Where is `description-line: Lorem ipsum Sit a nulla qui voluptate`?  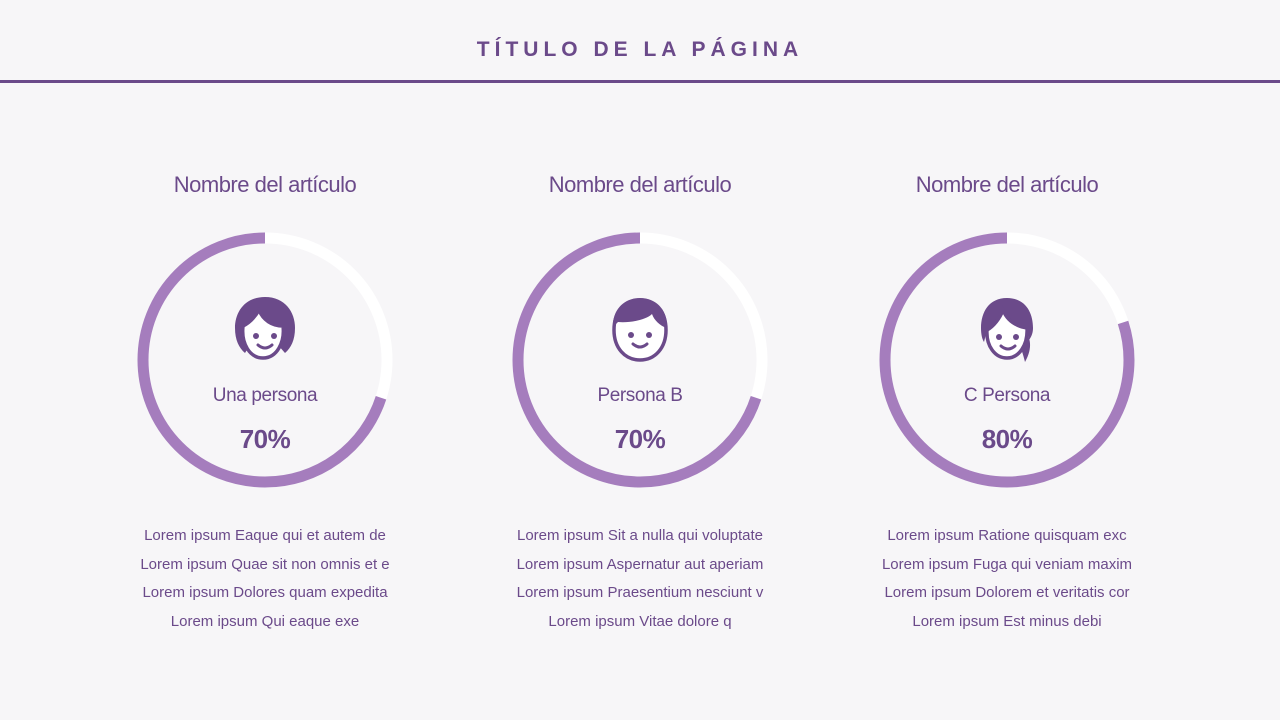 description-line: Lorem ipsum Sit a nulla qui voluptate is located at coordinates (640, 535).